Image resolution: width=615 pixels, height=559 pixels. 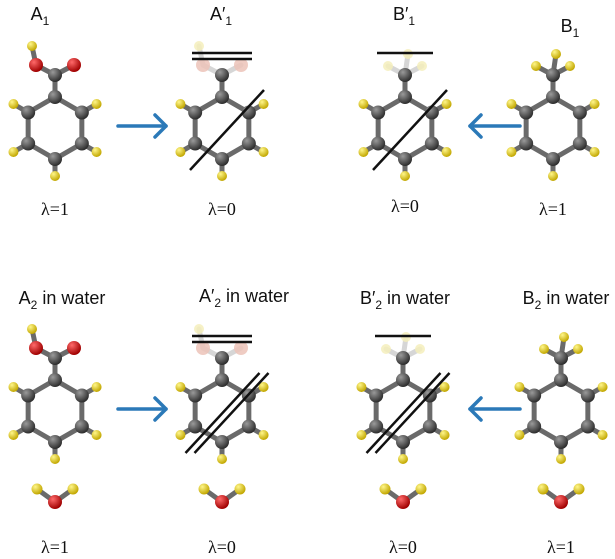 I want to click on label-water-suffix: in water, so click(x=255, y=296).